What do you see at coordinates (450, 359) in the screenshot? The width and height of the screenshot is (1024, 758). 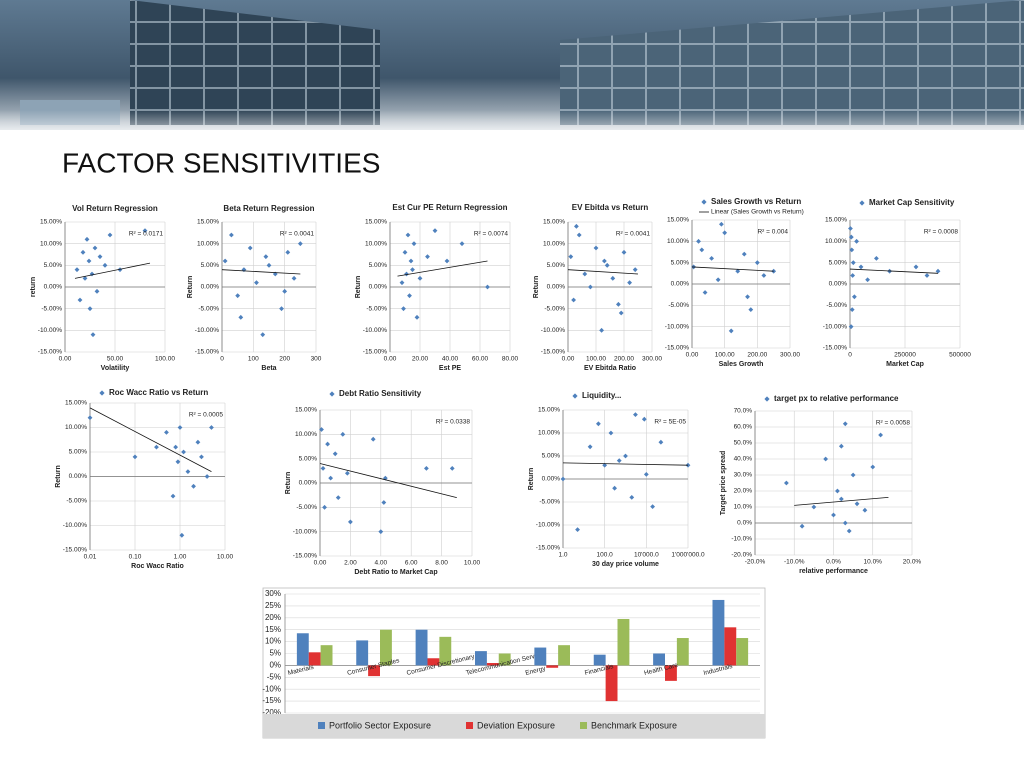 I see `x-tick-label: 40.00` at bounding box center [450, 359].